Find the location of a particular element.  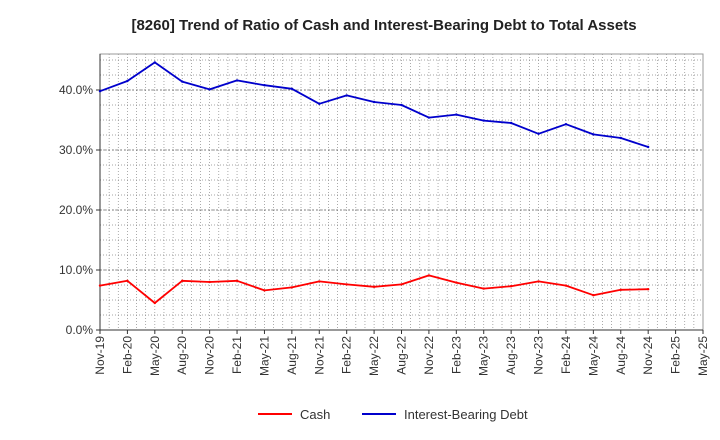

x-tick-label: Aug-20 is located at coordinates (182, 355).